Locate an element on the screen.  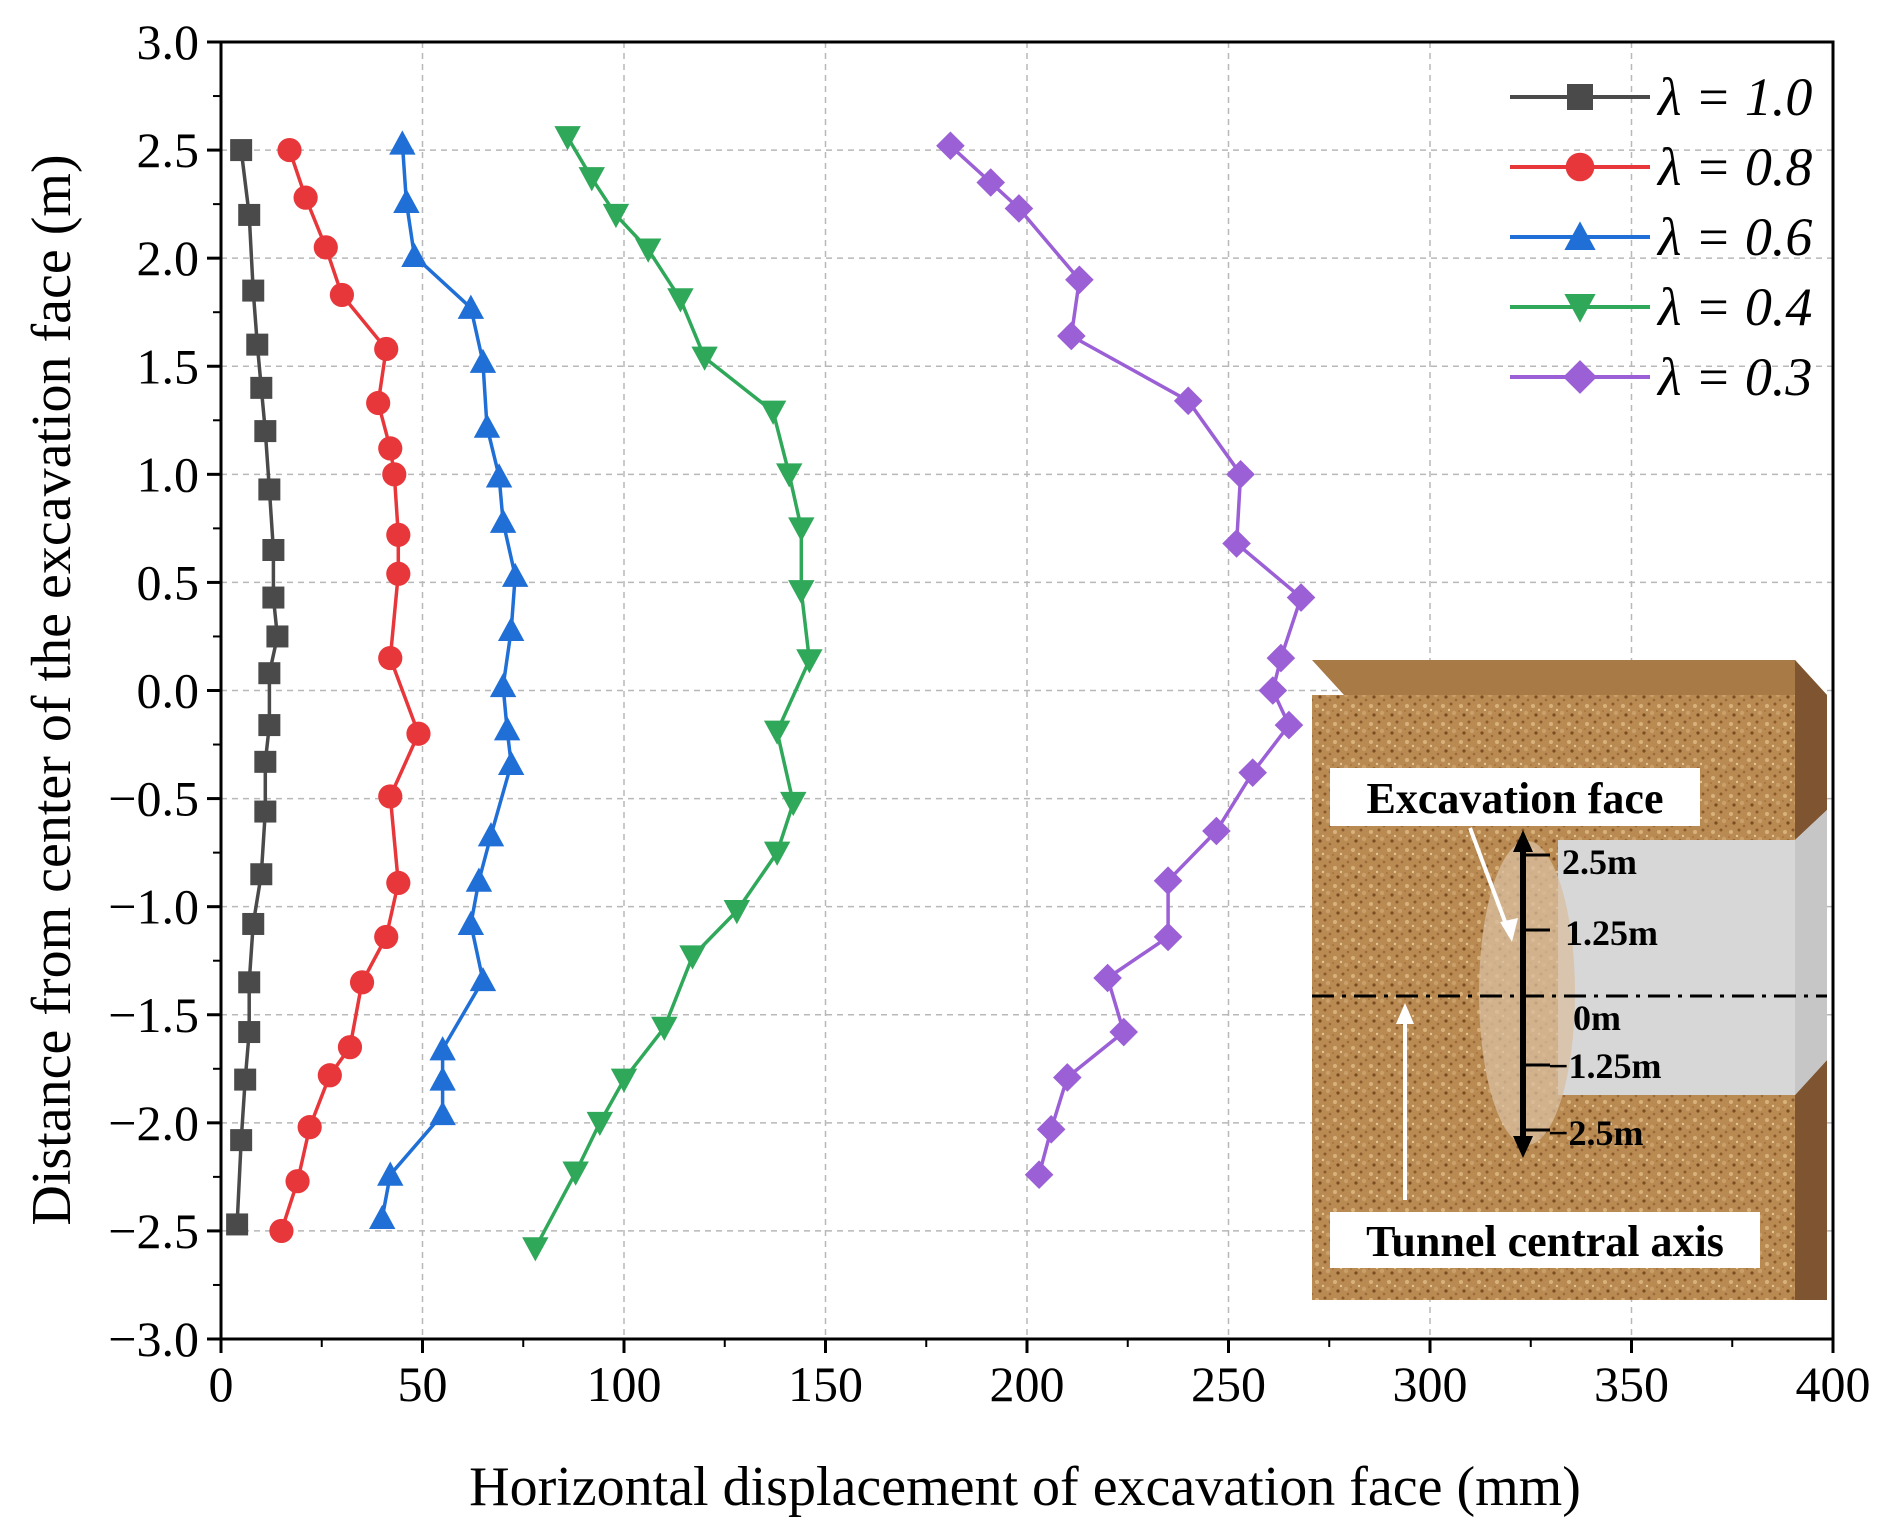
y-tick-label: −1.0 is located at coordinates (153, 907).